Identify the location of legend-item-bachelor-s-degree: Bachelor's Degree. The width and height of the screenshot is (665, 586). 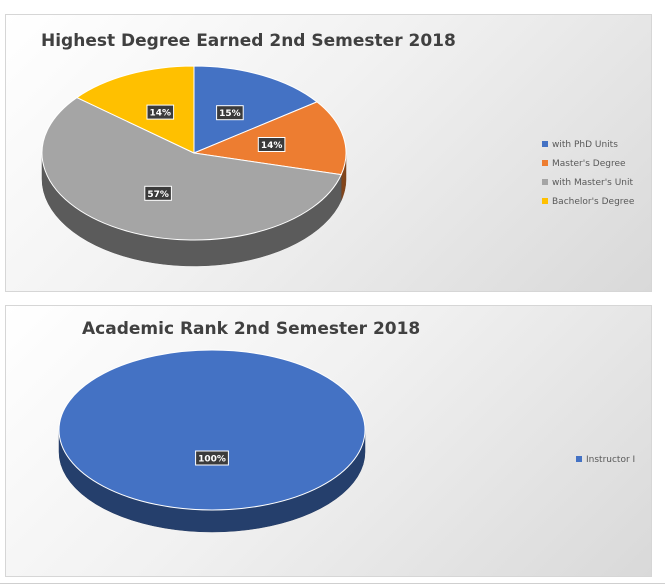
(593, 202).